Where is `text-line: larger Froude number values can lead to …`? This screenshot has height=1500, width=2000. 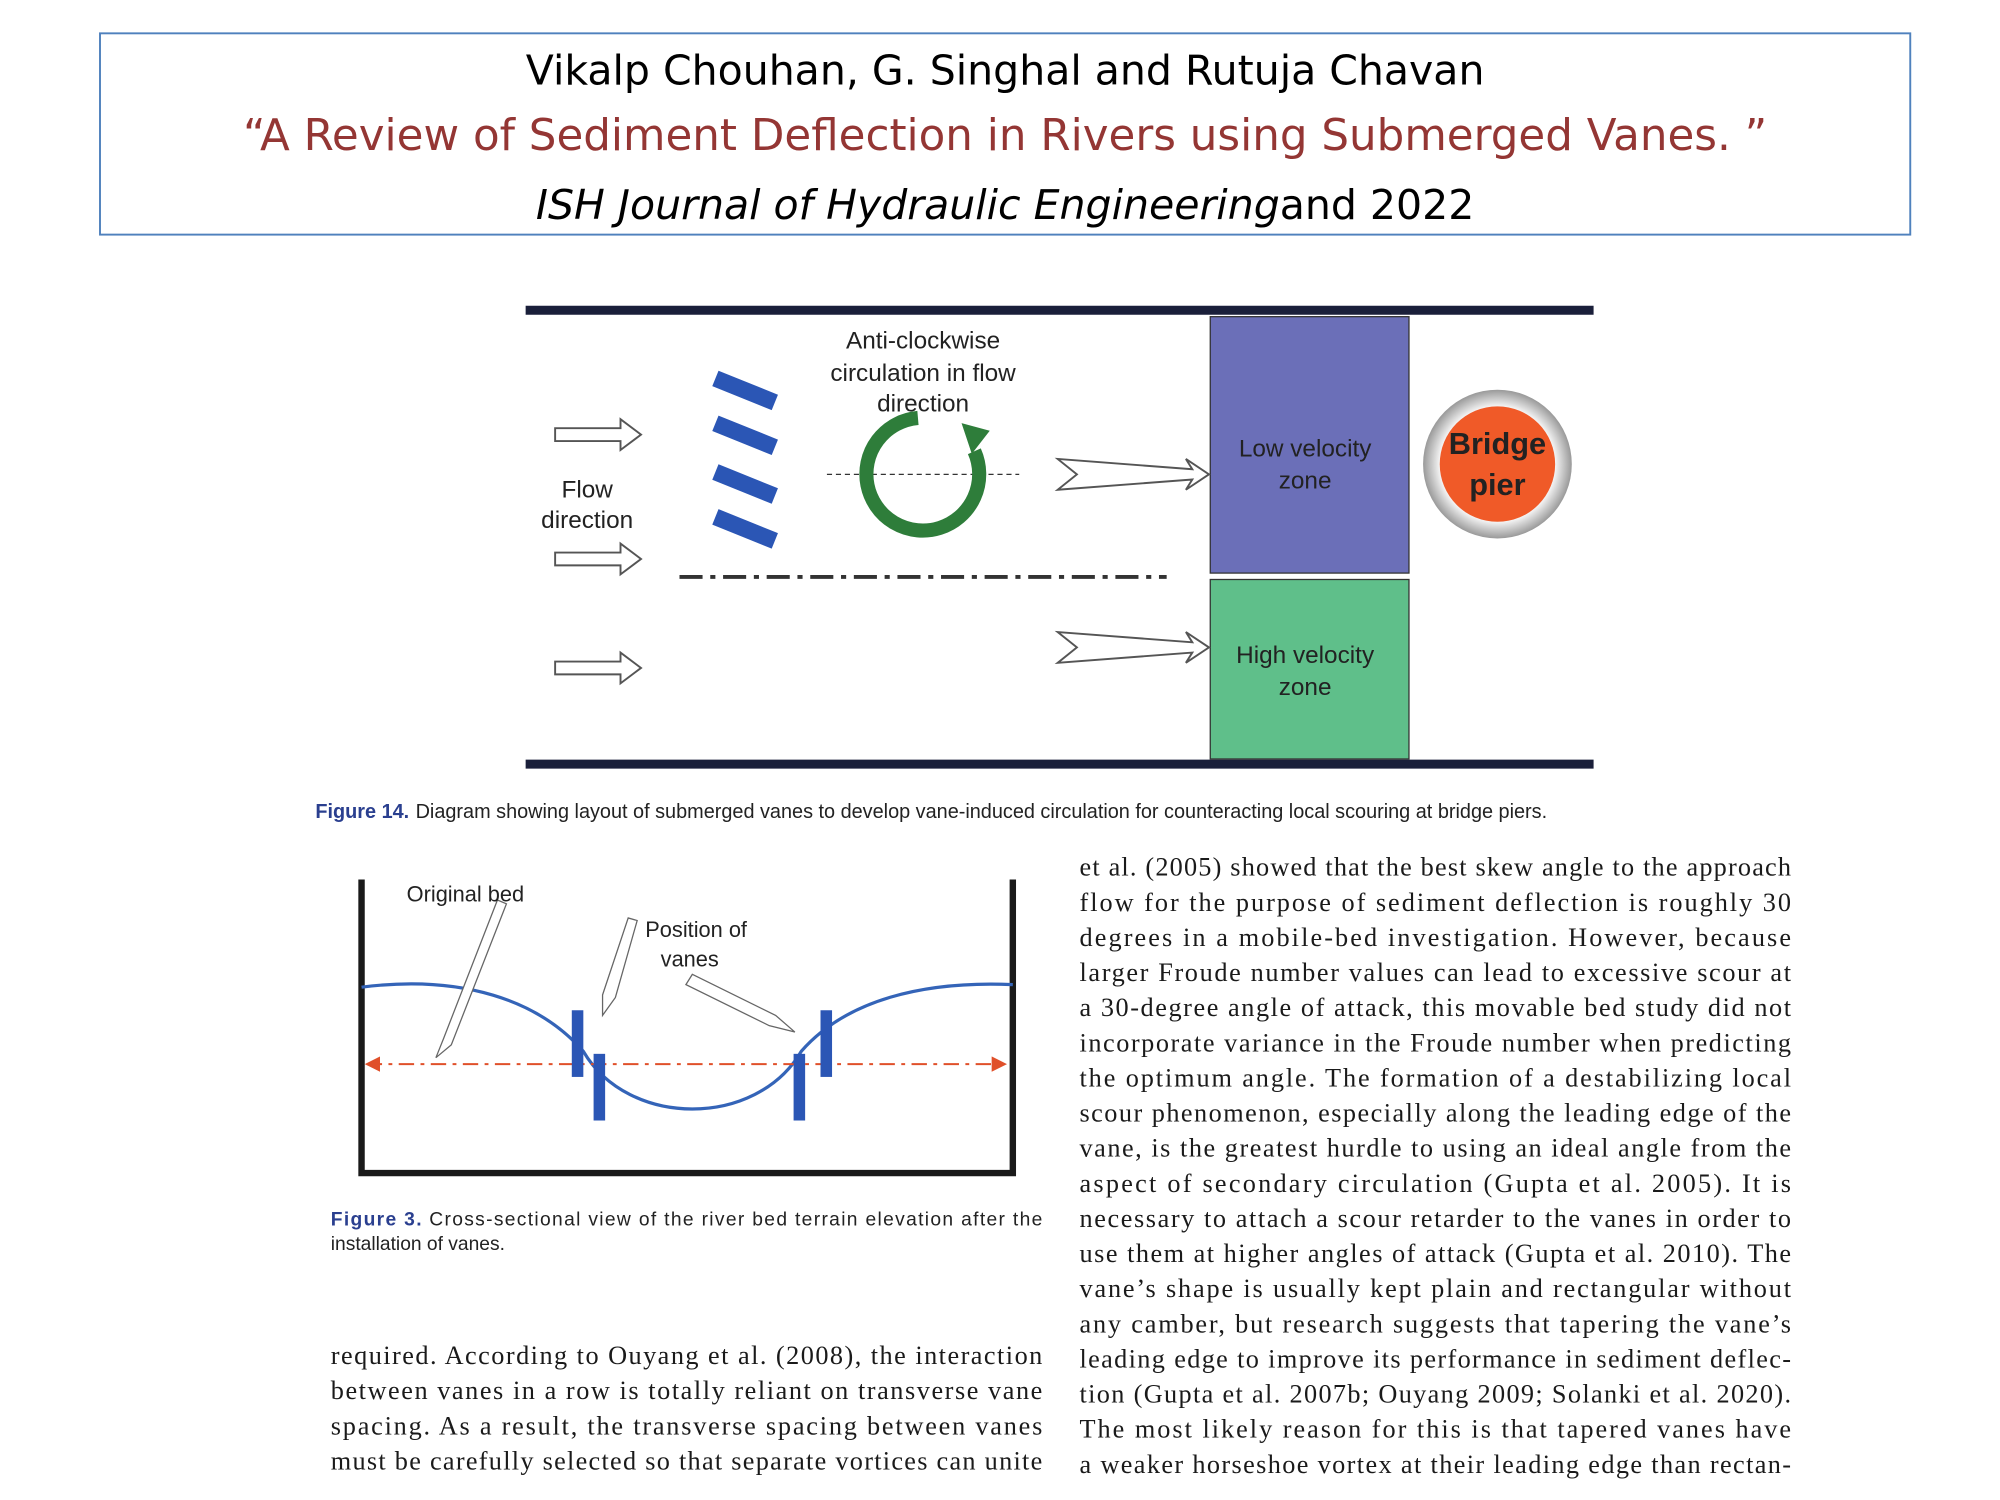
text-line: larger Froude number values can lead to … is located at coordinates (1435, 972).